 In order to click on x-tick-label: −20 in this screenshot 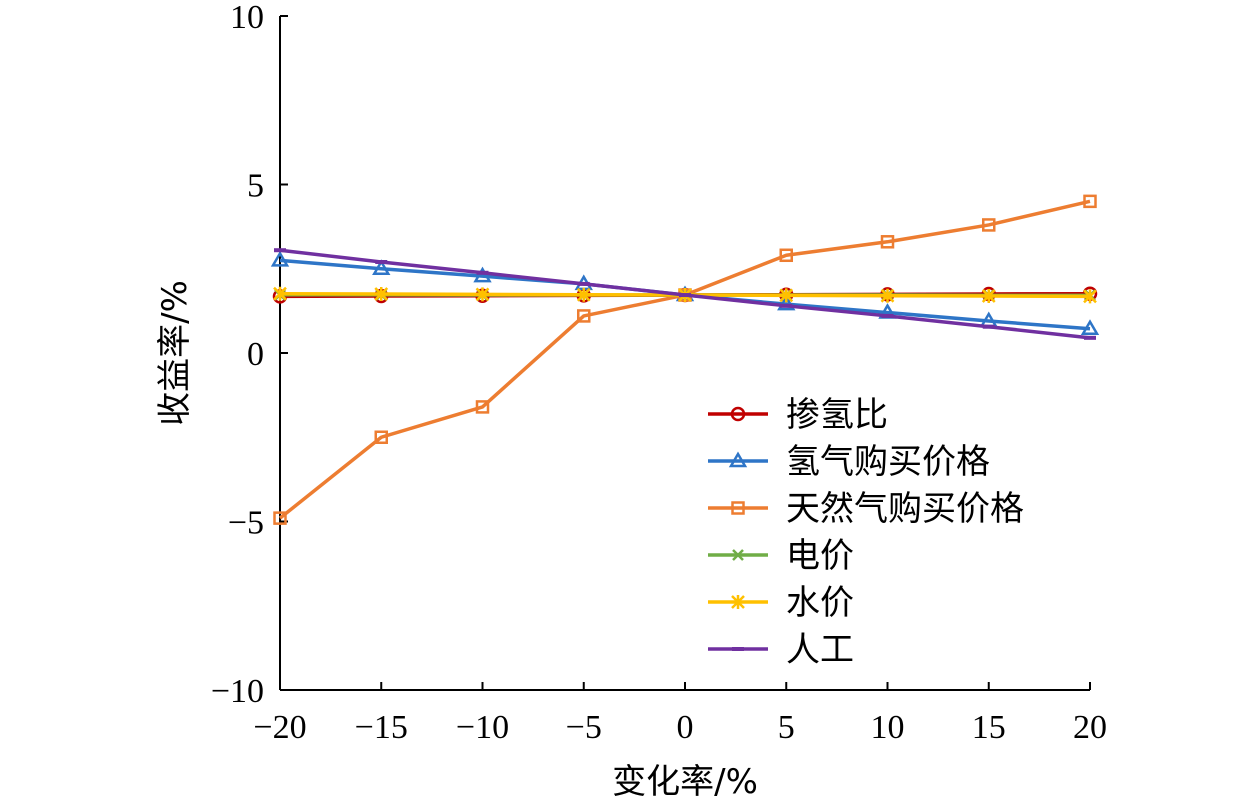, I will do `click(279, 727)`.